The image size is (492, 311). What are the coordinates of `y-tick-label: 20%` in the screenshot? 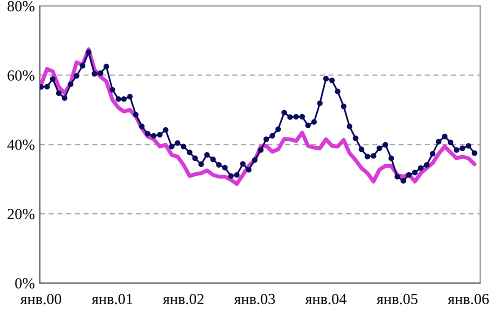 It's located at (21, 214).